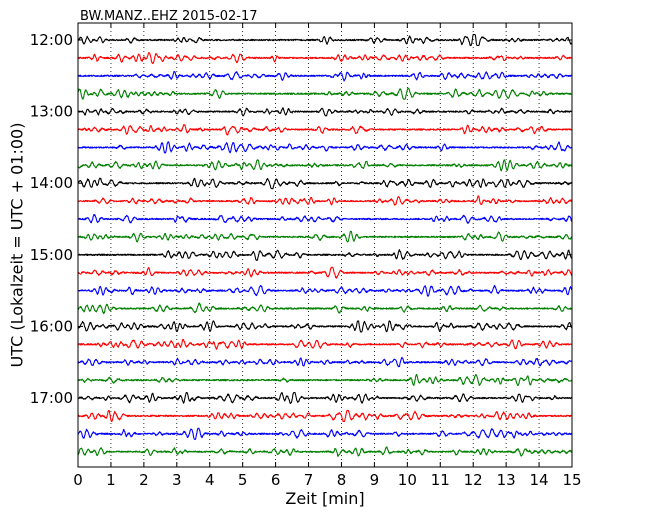 This screenshot has width=650, height=520. What do you see at coordinates (17, 245) in the screenshot?
I see `y-axis-label: UTC (Lokalzeit = UTC + 01:00)` at bounding box center [17, 245].